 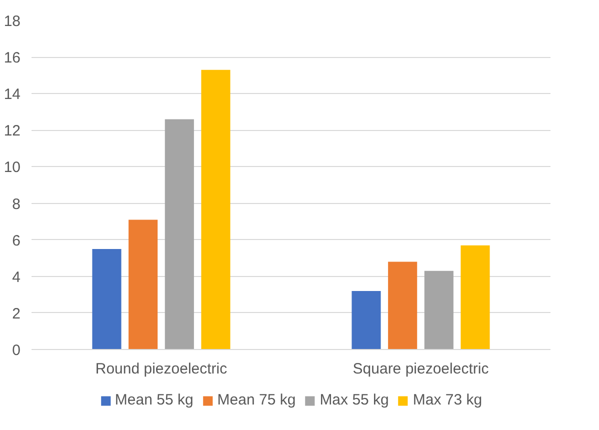 I want to click on y-tick-label: 14, so click(x=12, y=95).